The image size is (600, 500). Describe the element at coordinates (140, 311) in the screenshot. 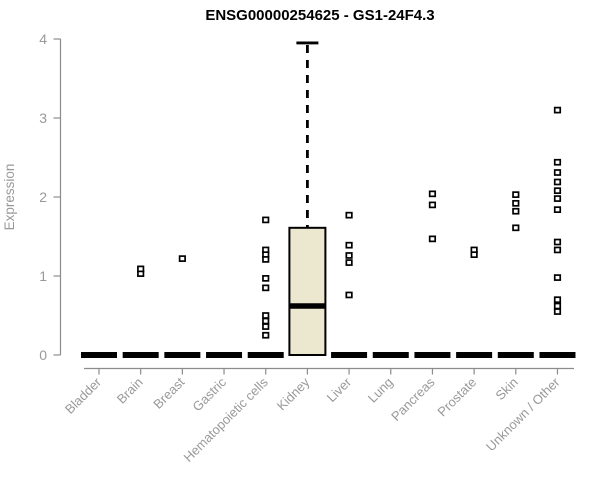

I see `boxplot-brain` at that location.